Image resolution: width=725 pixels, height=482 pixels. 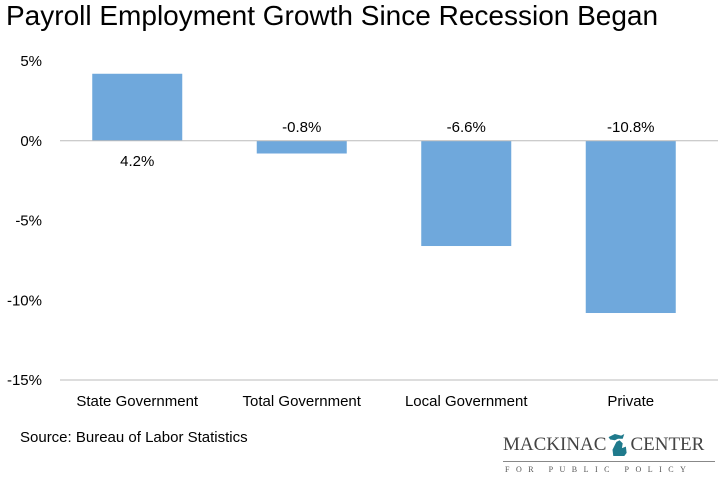 What do you see at coordinates (31, 141) in the screenshot?
I see `y-tick-label: 0%` at bounding box center [31, 141].